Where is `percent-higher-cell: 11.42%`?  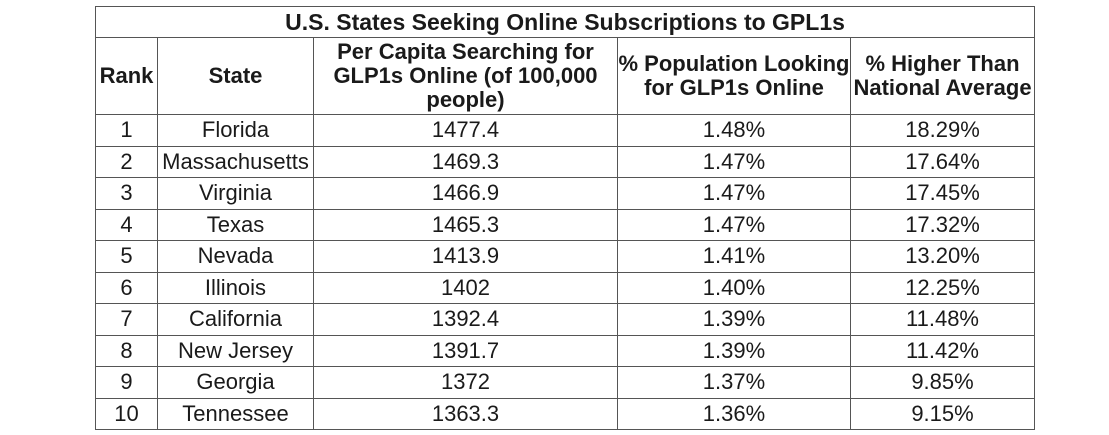 percent-higher-cell: 11.42% is located at coordinates (942, 350).